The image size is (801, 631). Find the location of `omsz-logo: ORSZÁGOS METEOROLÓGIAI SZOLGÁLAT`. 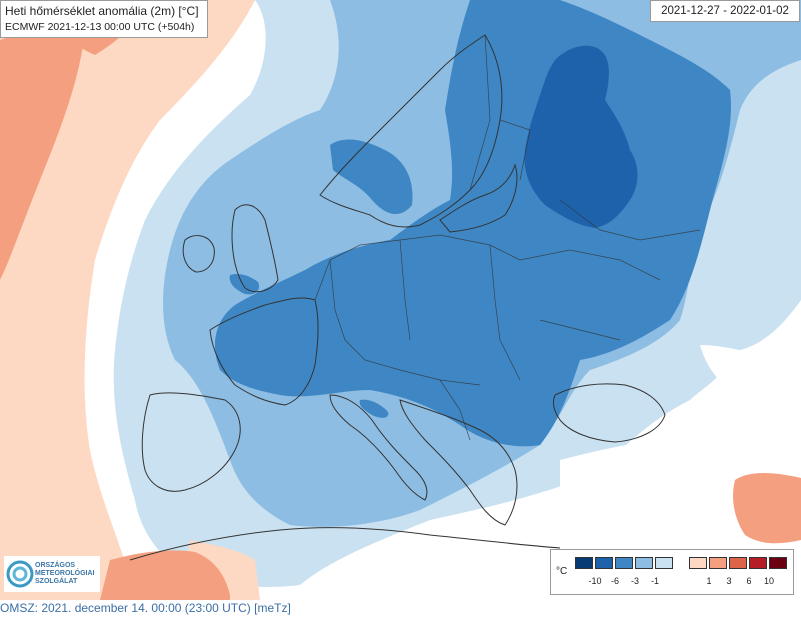

omsz-logo: ORSZÁGOS METEOROLÓGIAI SZOLGÁLAT is located at coordinates (52, 574).